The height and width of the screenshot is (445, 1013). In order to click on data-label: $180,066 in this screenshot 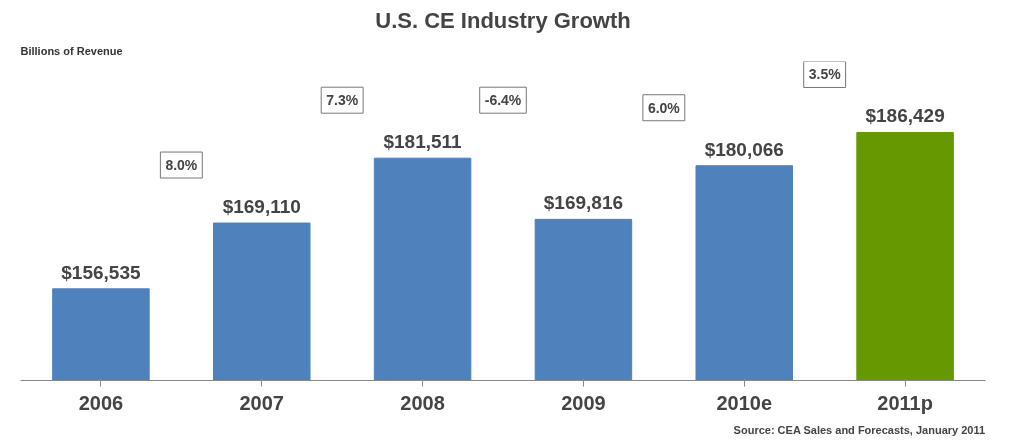, I will do `click(744, 149)`.